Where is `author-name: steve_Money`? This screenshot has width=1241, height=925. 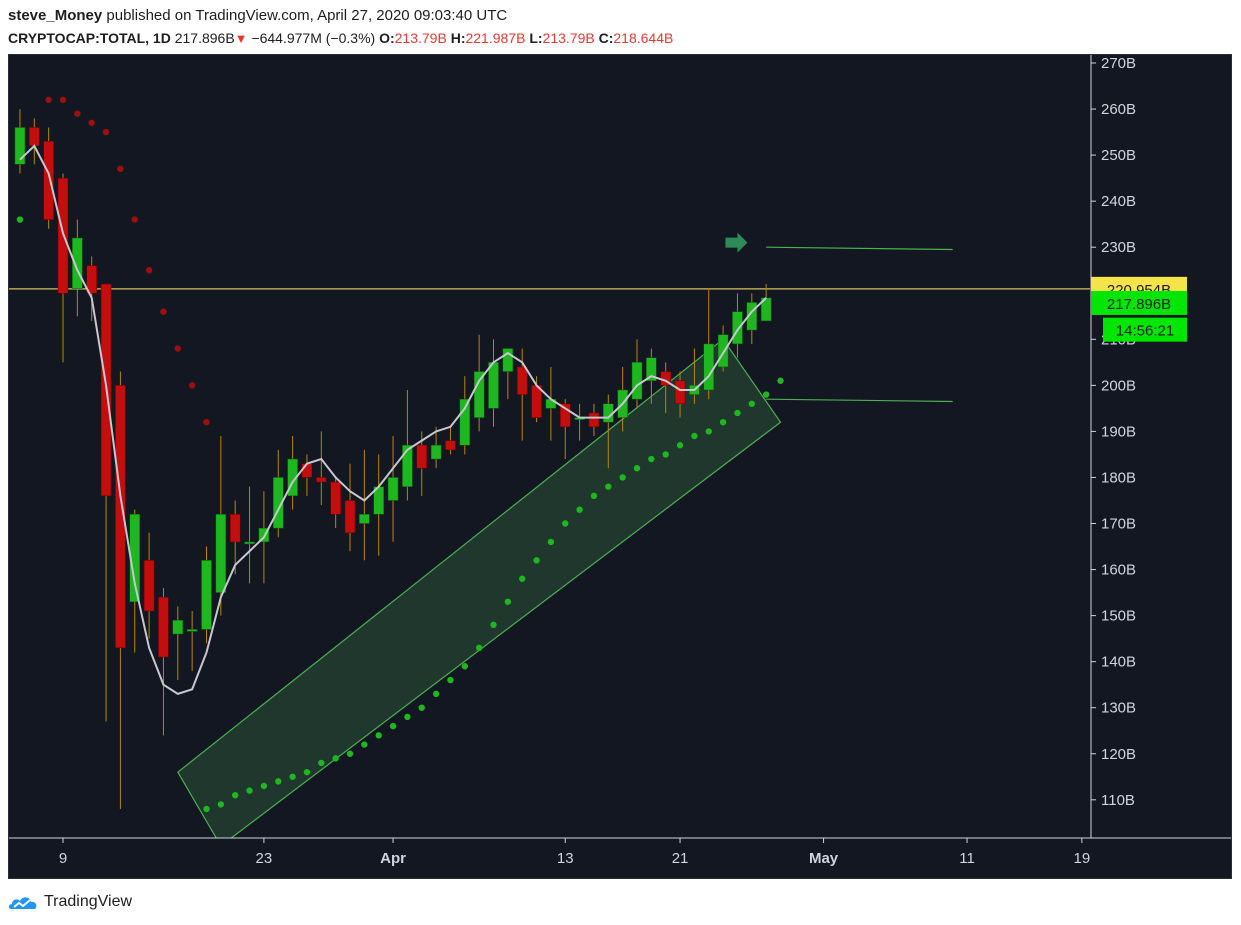 author-name: steve_Money is located at coordinates (55, 15).